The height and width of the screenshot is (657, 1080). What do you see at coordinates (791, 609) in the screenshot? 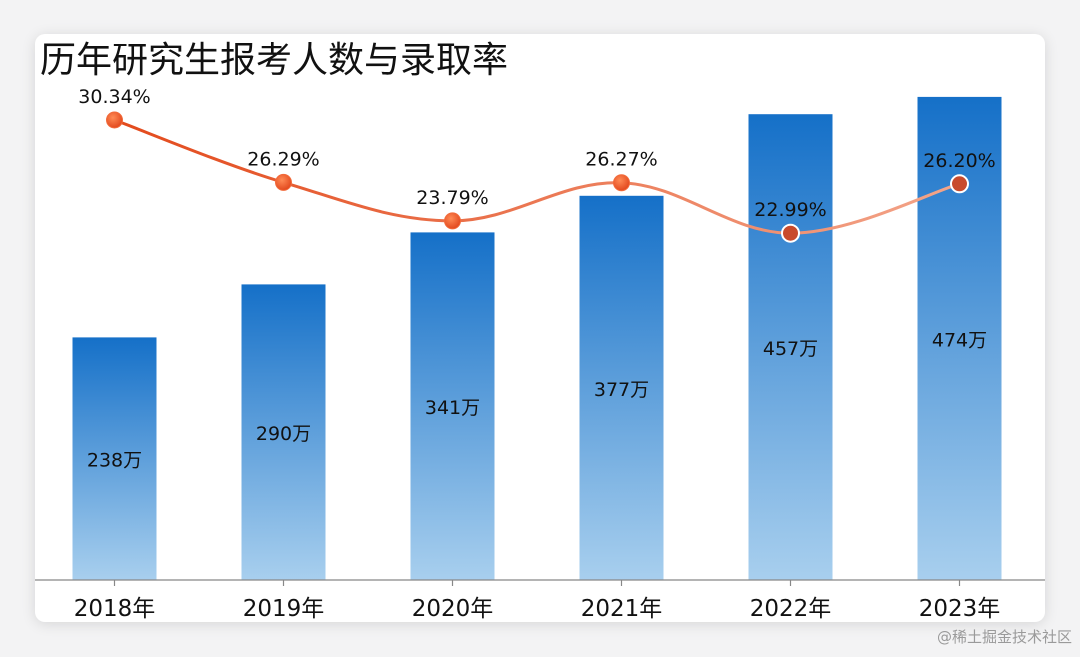
I see `x-tick-label-4: 2022年` at bounding box center [791, 609].